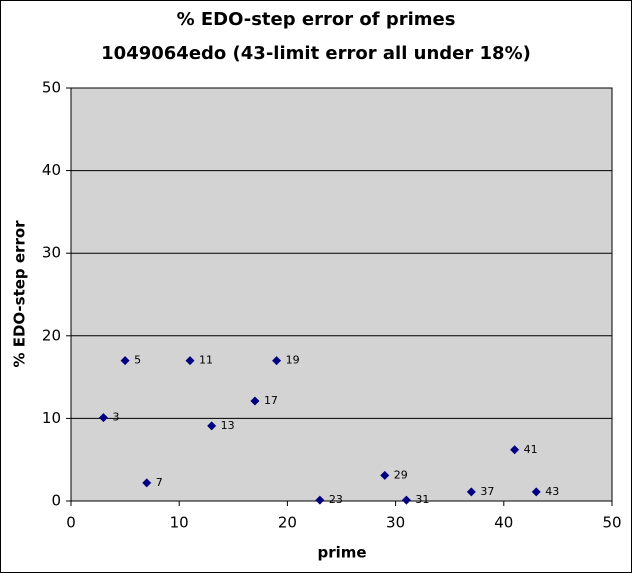 The width and height of the screenshot is (632, 573). Describe the element at coordinates (51, 170) in the screenshot. I see `y-tick-label: 40` at that location.